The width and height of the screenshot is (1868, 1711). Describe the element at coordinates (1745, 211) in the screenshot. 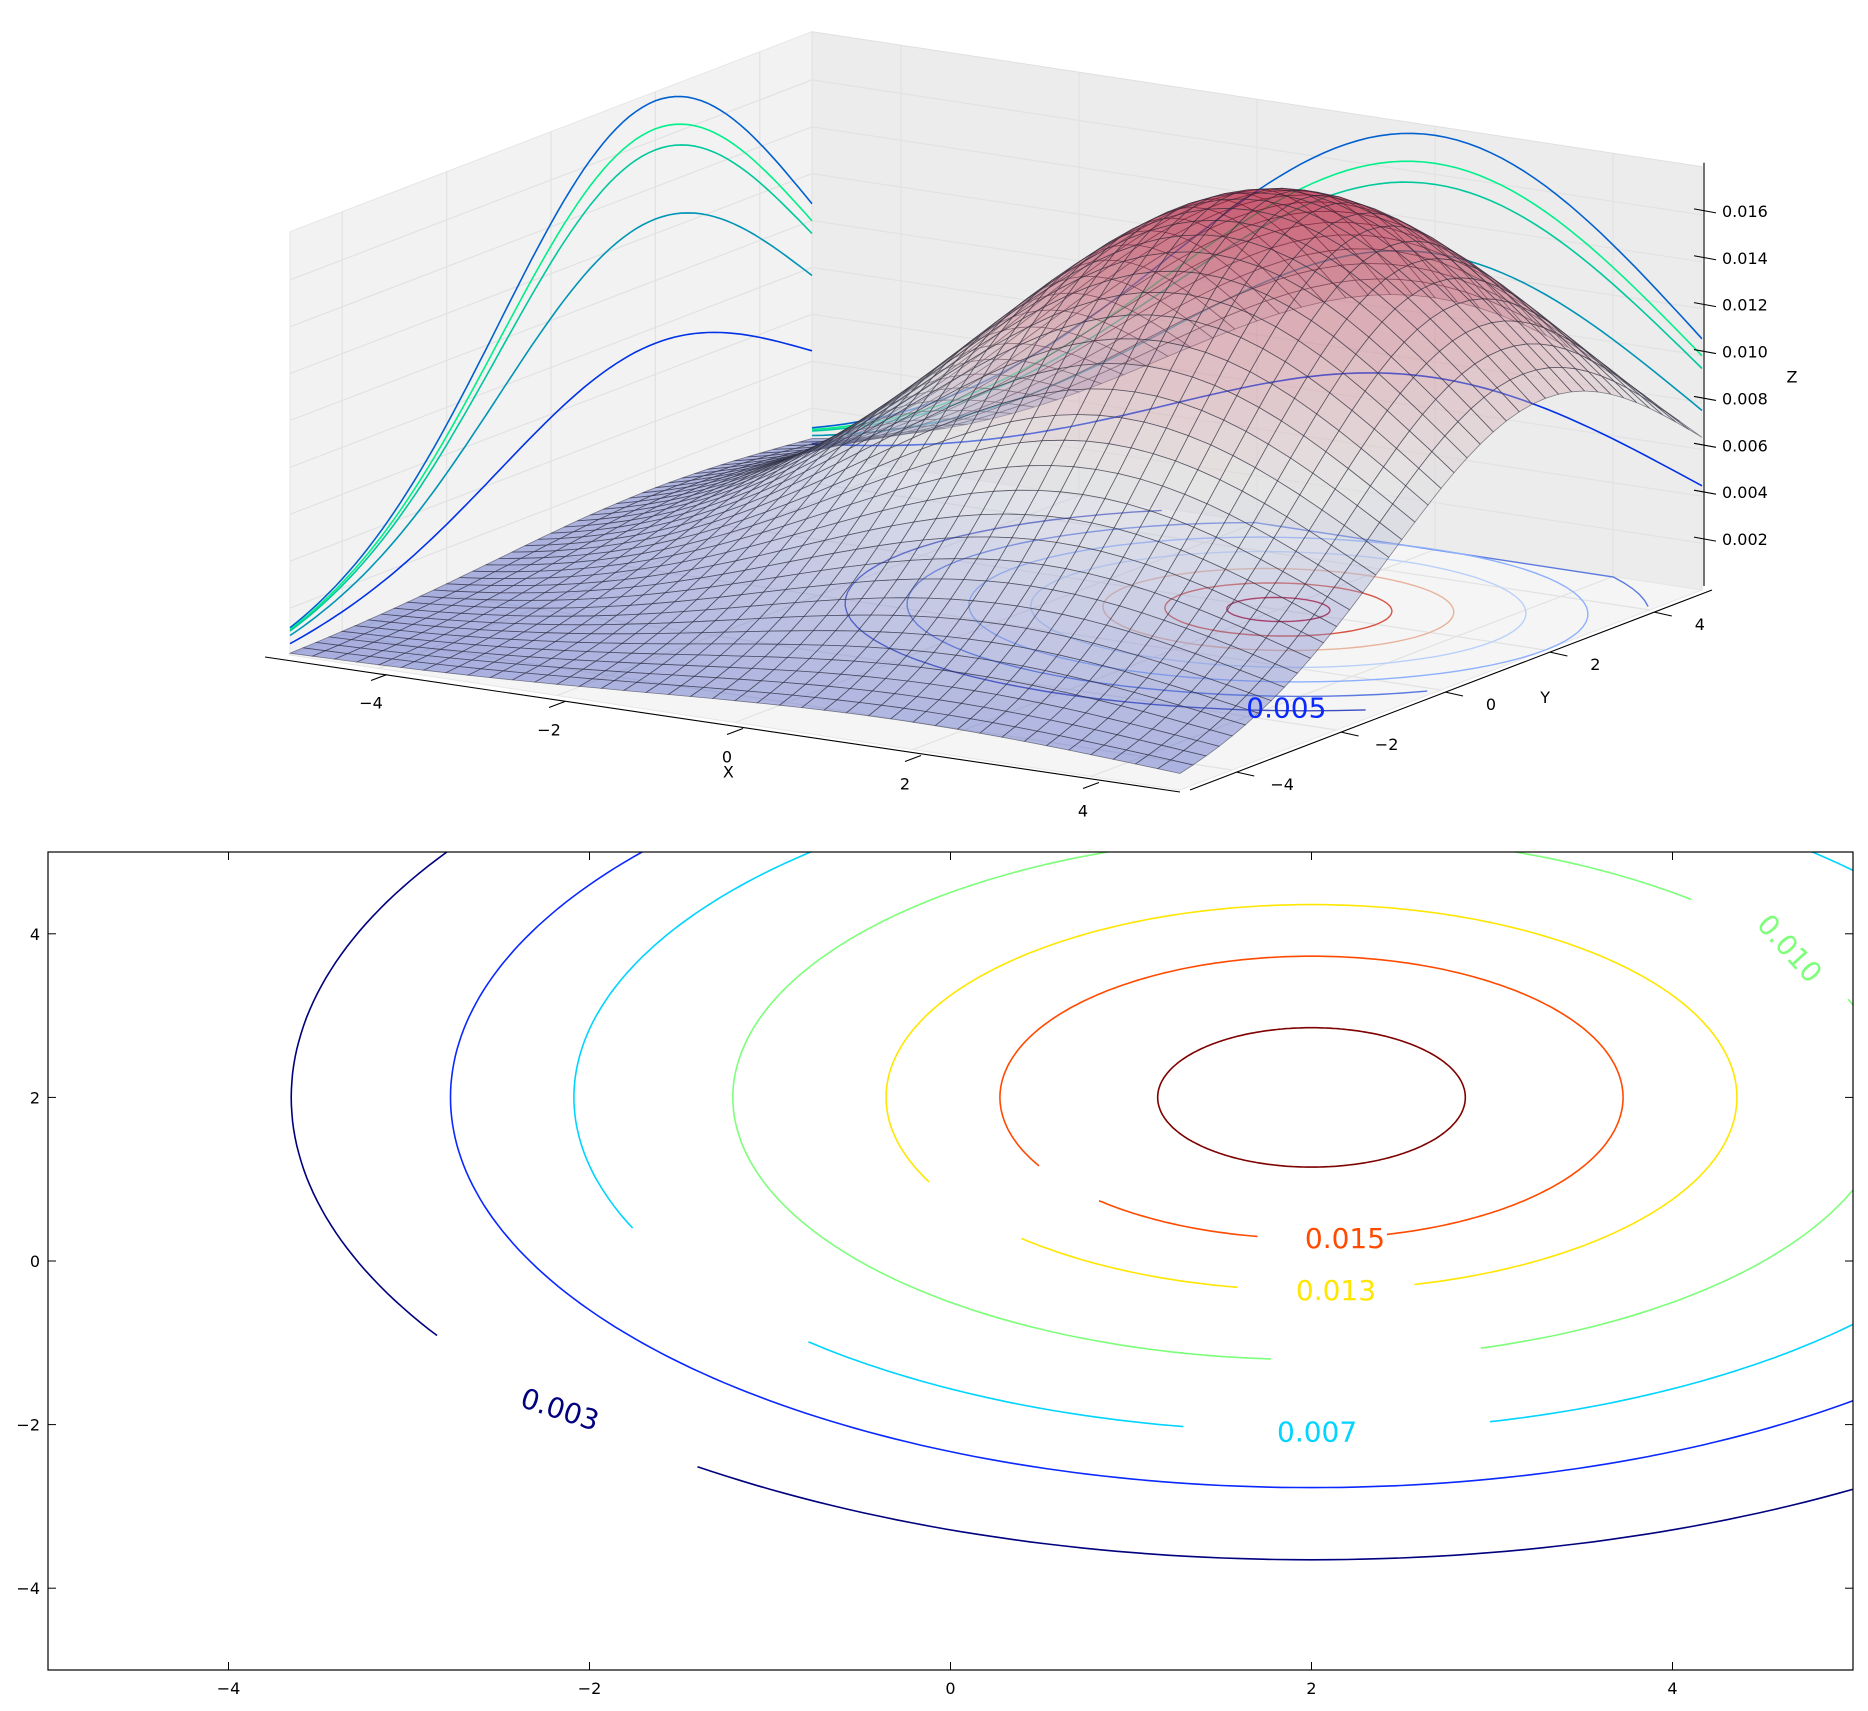

I see `z-tick-label: 0.016` at that location.